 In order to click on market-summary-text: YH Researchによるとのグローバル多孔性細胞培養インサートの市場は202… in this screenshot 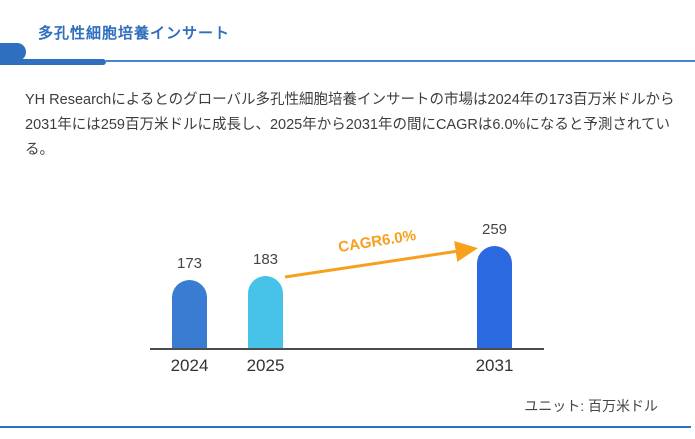, I will do `click(350, 125)`.